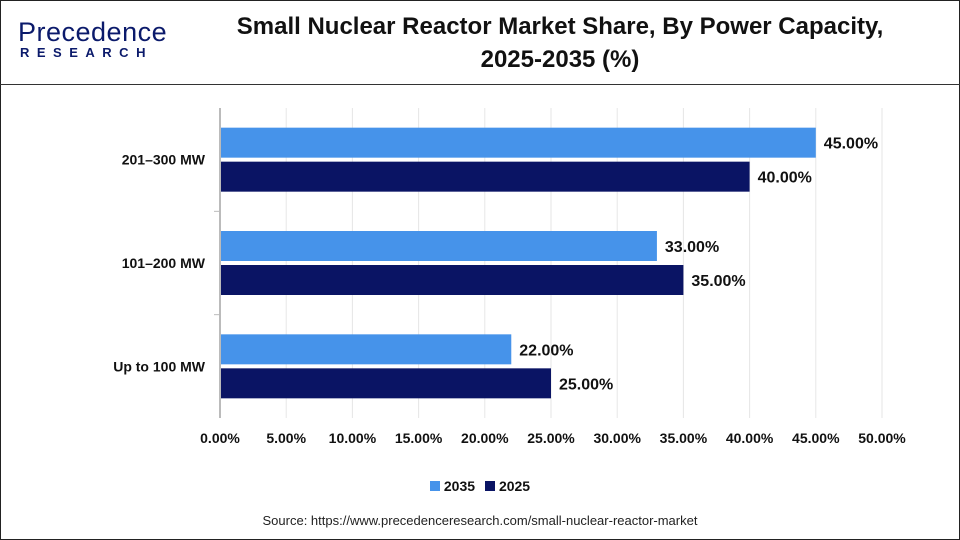 Image resolution: width=960 pixels, height=540 pixels. Describe the element at coordinates (485, 438) in the screenshot. I see `x-tick-label: 20.00%` at that location.